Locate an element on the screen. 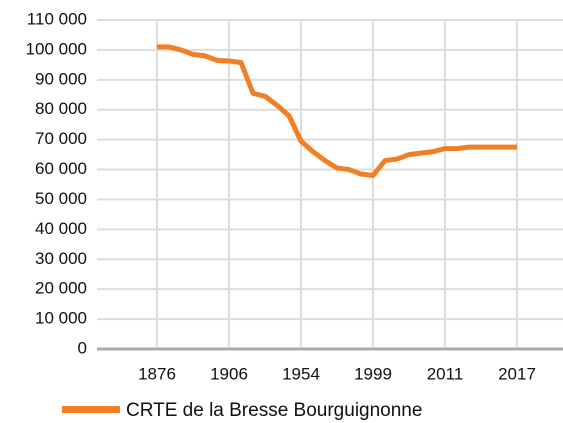  x-tick-label: 2011 is located at coordinates (445, 373).